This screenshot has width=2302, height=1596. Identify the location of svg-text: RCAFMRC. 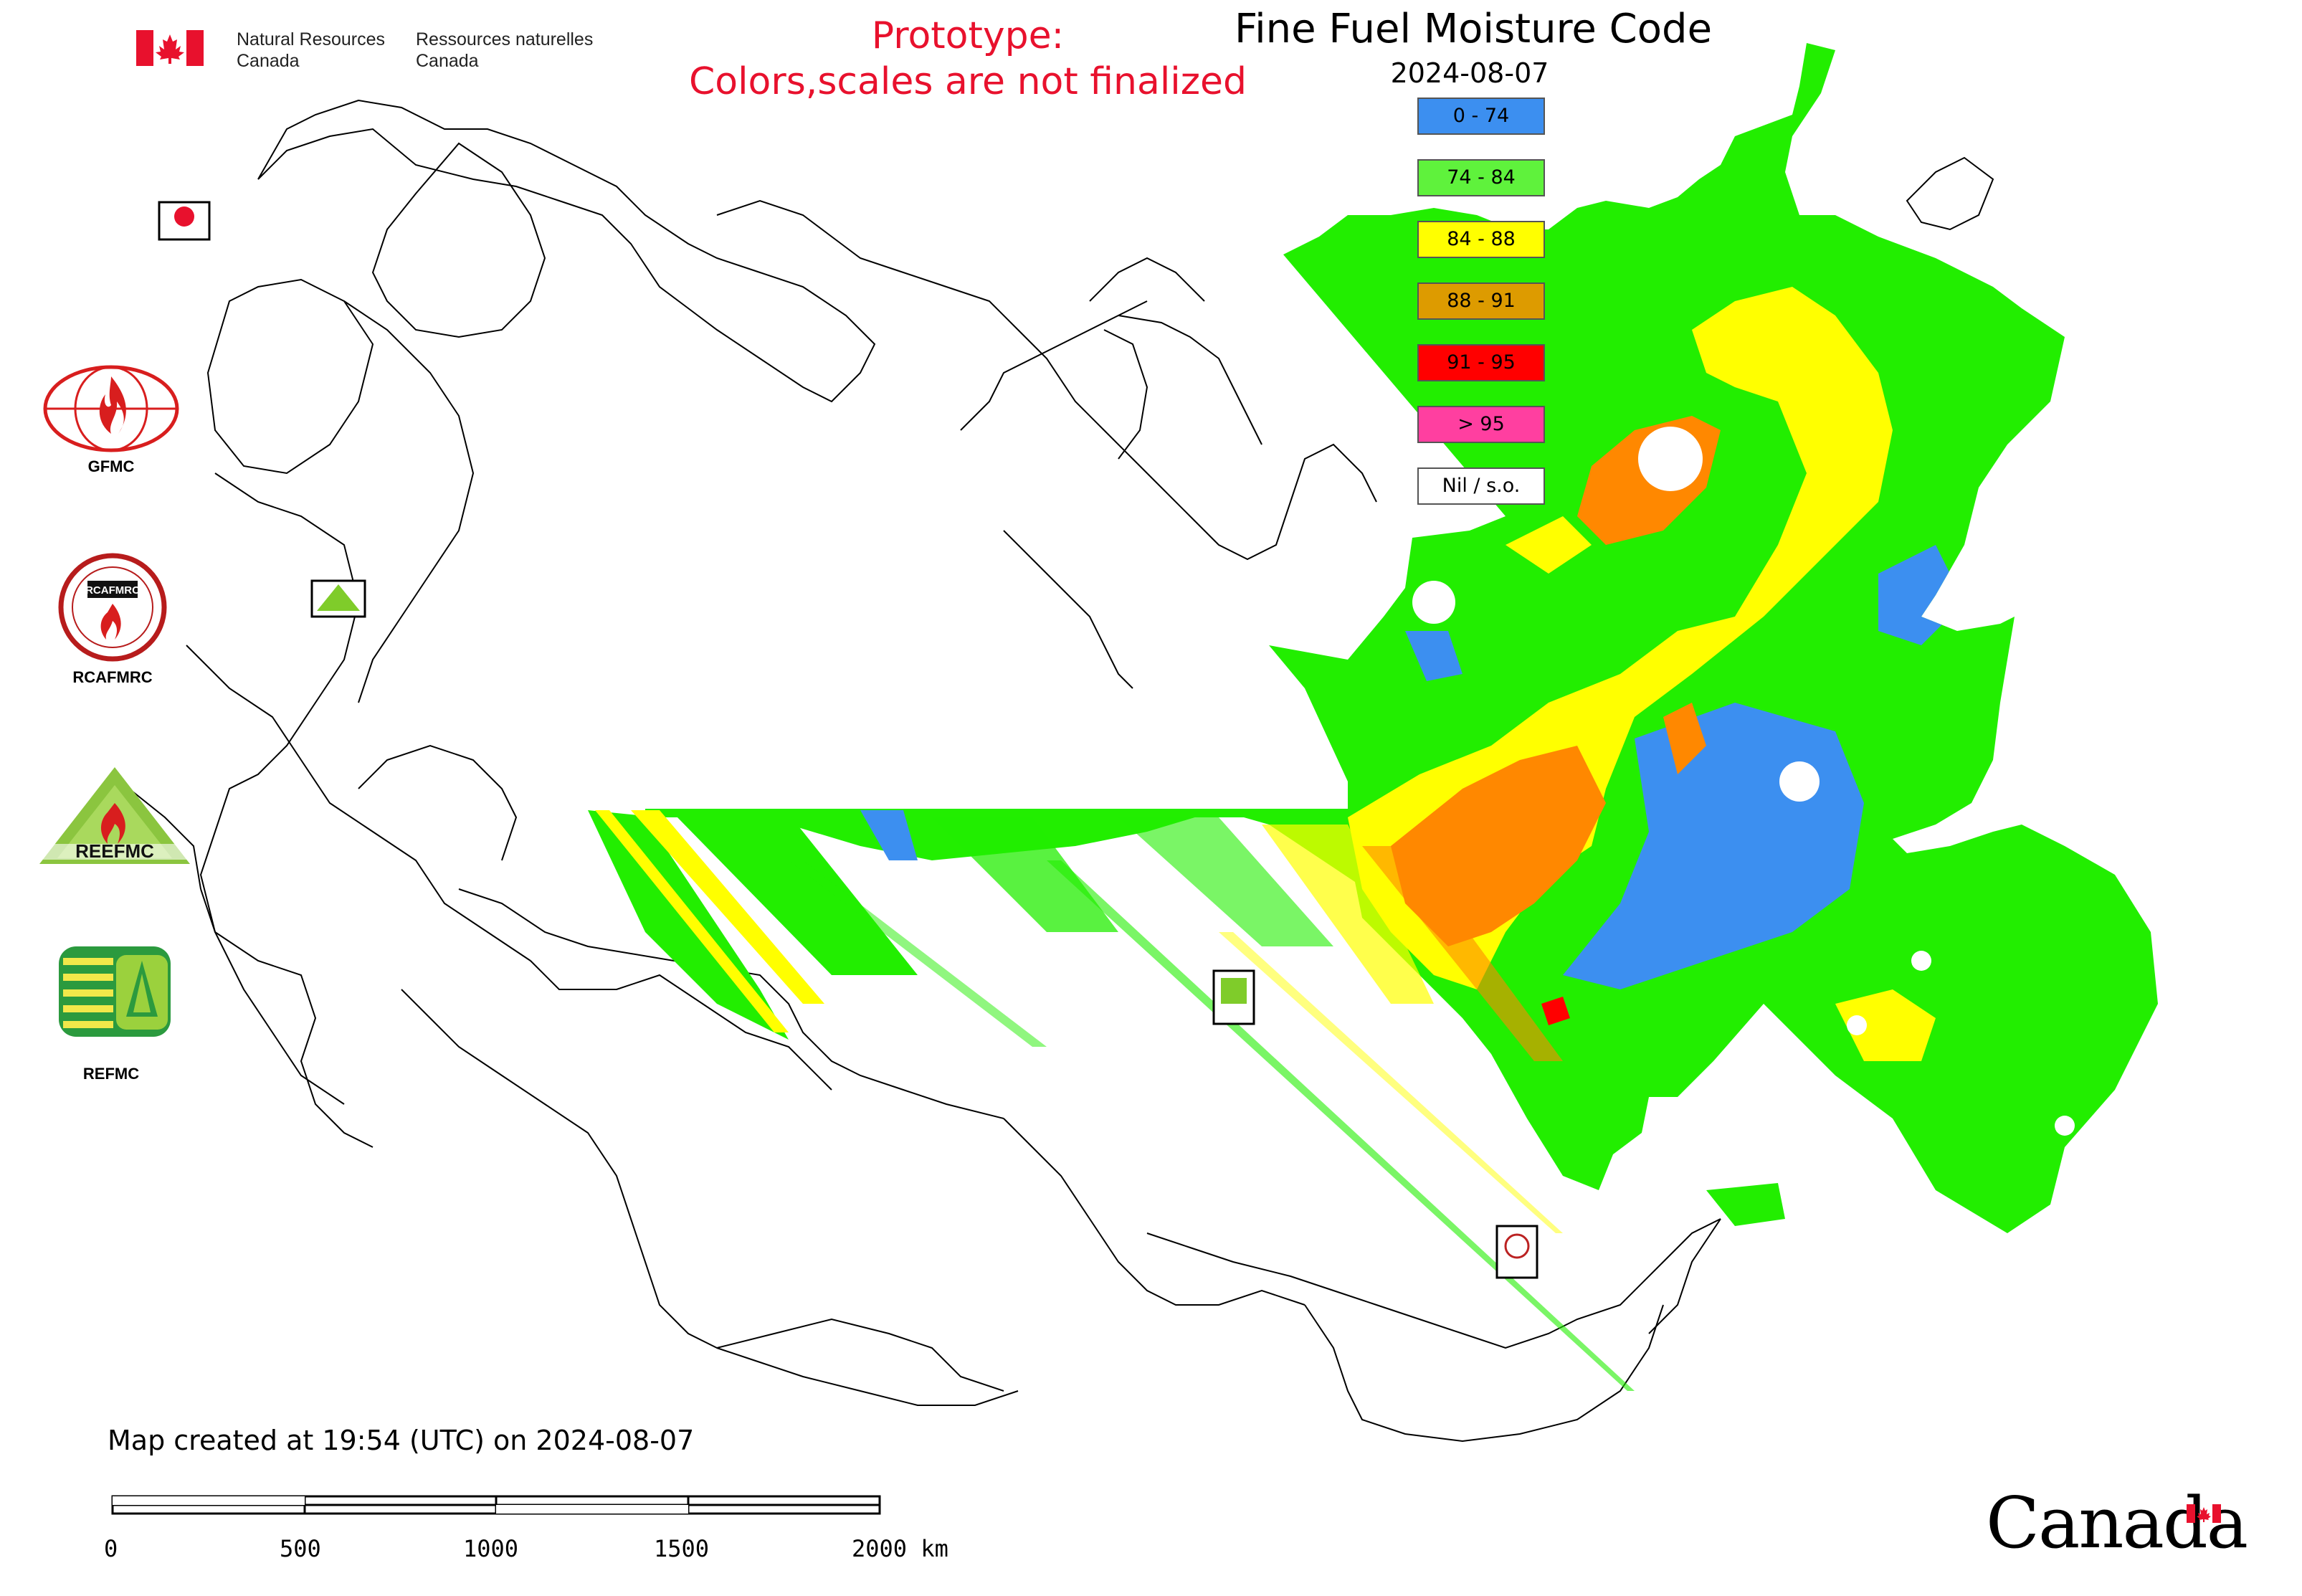
(113, 590).